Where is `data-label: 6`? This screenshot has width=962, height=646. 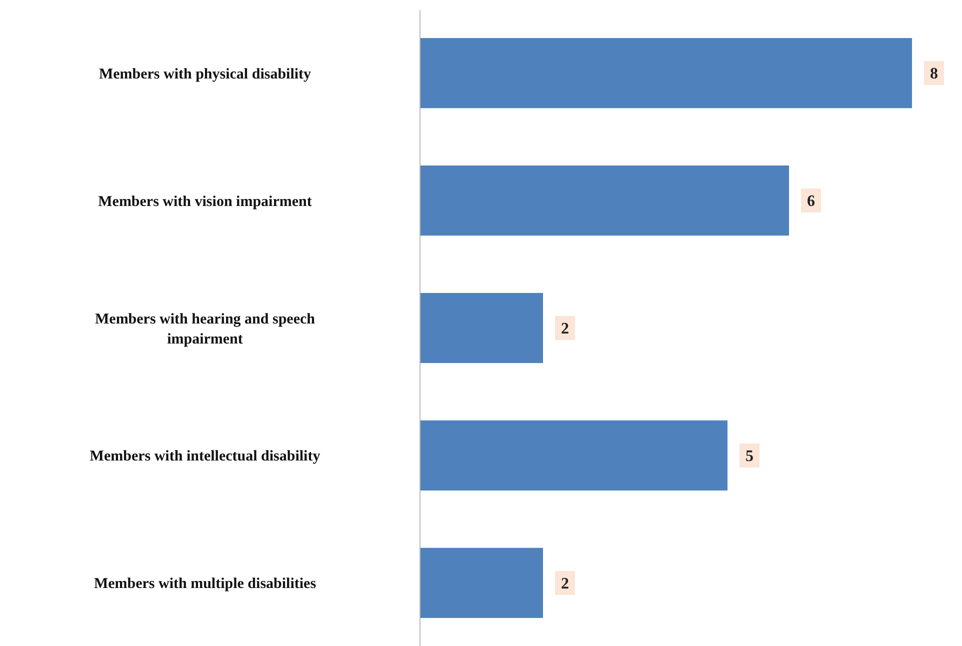
data-label: 6 is located at coordinates (811, 201).